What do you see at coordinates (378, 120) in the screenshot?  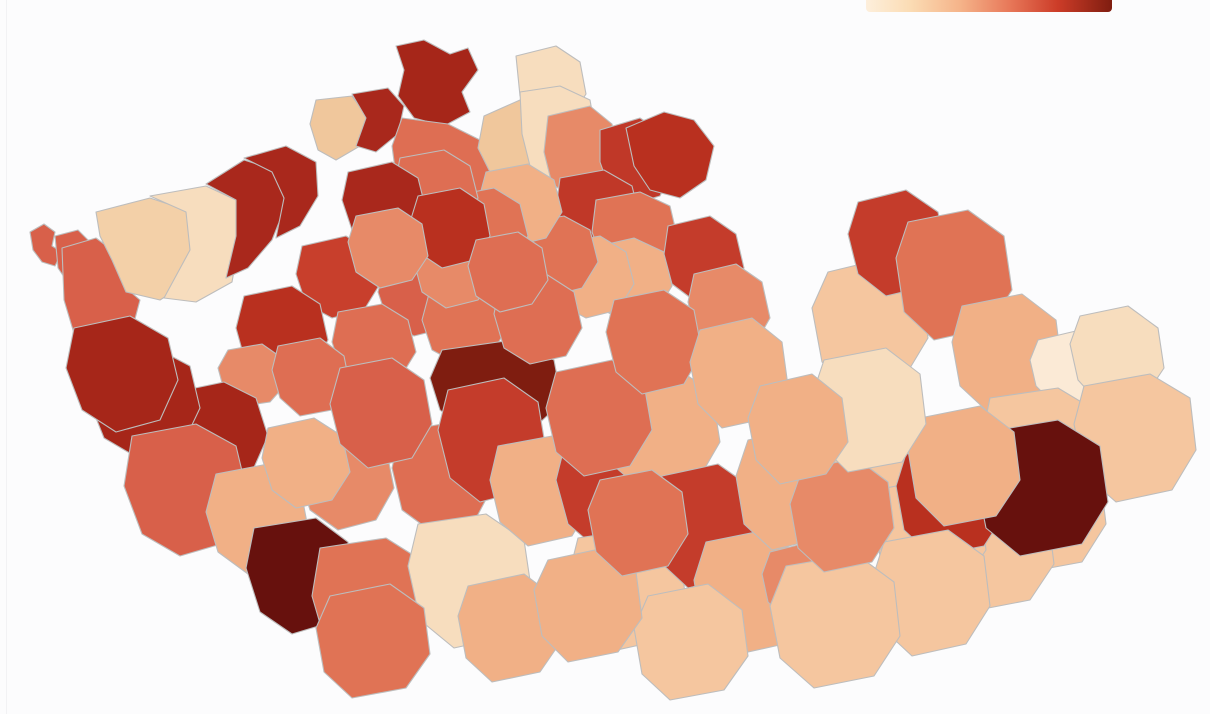 I see `district-usti-nad-labem` at bounding box center [378, 120].